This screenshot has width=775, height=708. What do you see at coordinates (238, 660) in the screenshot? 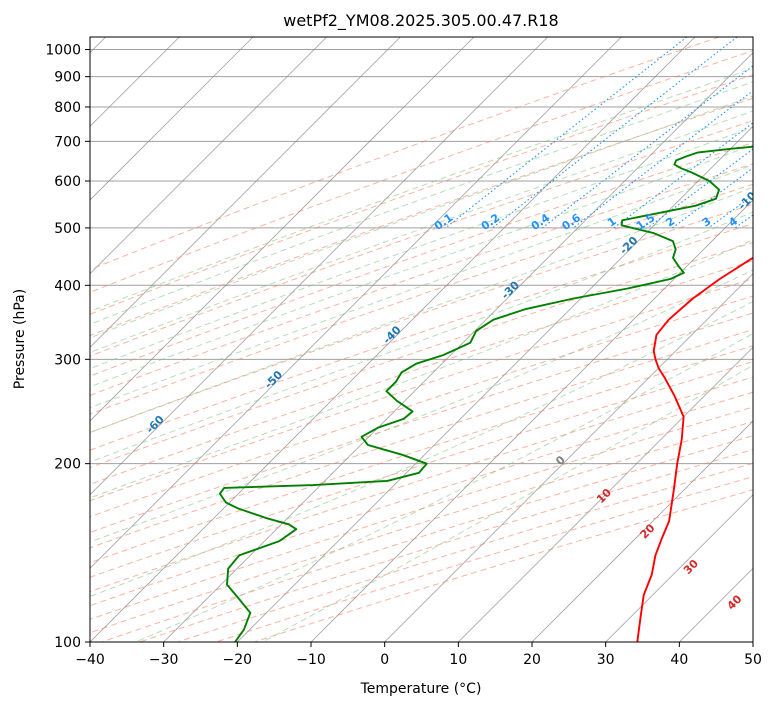
I see `x-tick-label: −20` at bounding box center [238, 660].